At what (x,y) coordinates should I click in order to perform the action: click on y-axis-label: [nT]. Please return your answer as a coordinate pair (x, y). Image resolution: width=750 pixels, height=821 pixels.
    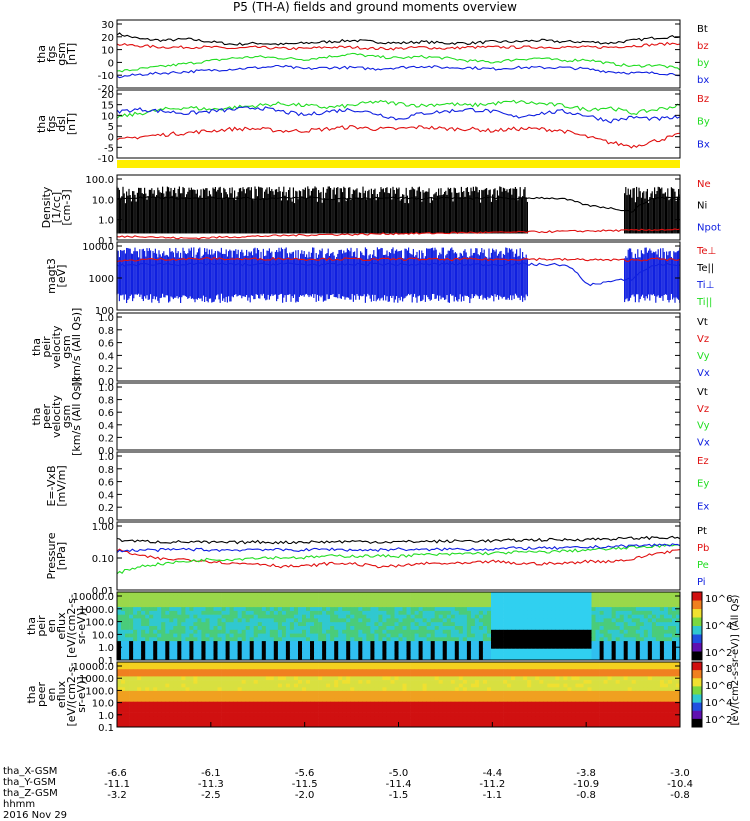
    Looking at the image, I should click on (71, 124).